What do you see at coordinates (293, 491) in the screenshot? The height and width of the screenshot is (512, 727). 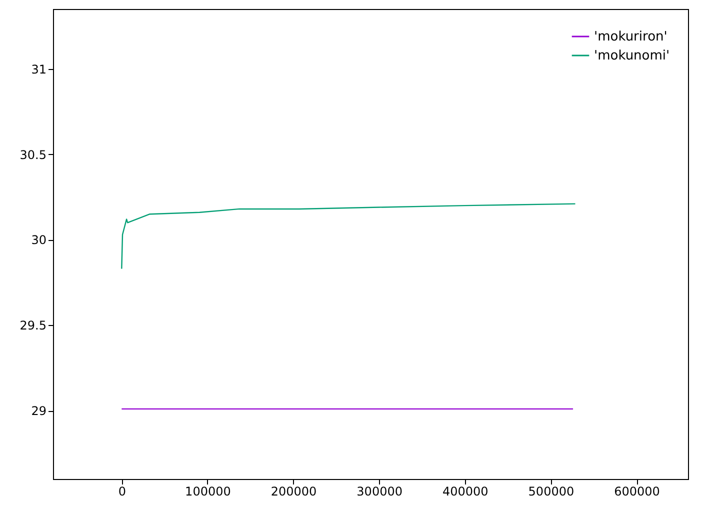 I see `x-tick-label: 200000` at bounding box center [293, 491].